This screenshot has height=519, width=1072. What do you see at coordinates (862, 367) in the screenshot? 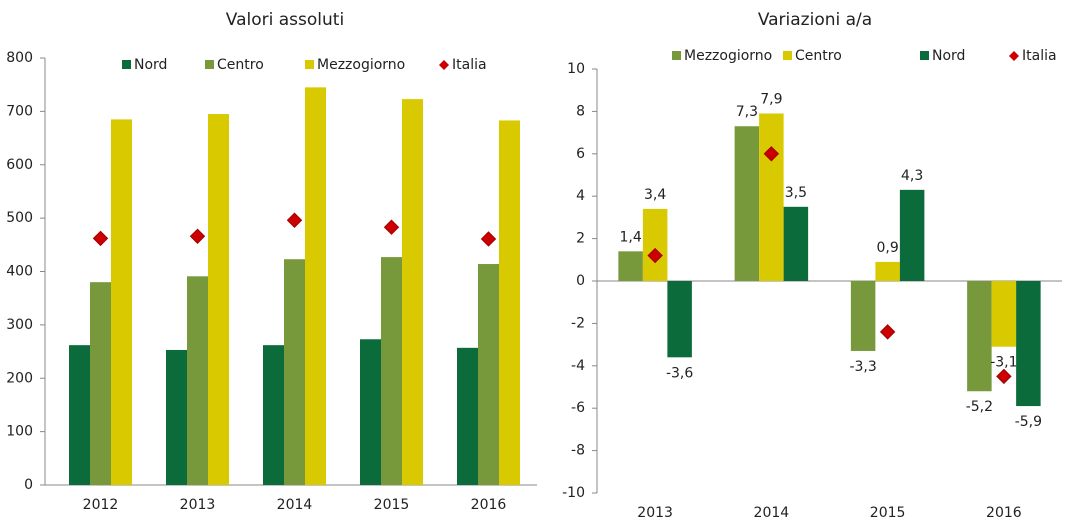
I see `value-label: -3,3` at bounding box center [862, 367].